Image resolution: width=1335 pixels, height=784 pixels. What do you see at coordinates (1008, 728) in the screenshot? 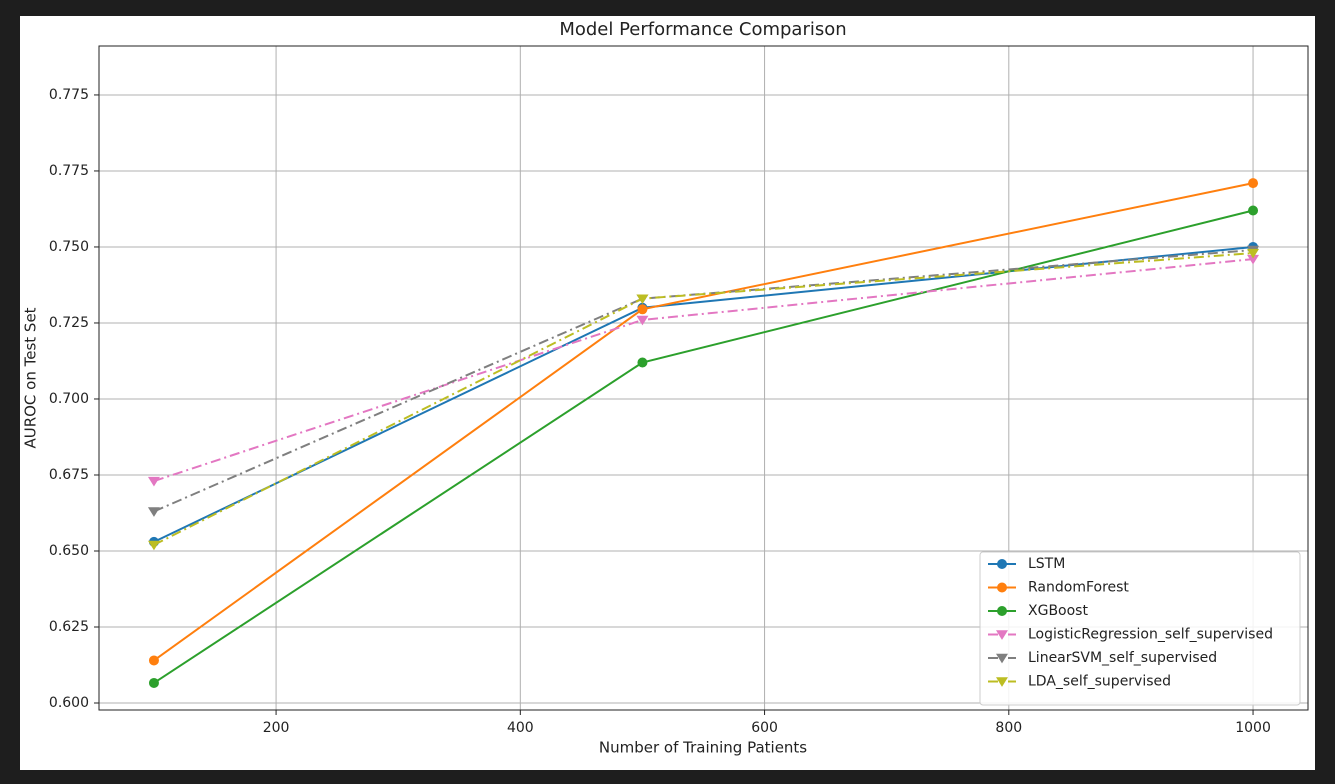
I see `x-tick-label: 800` at bounding box center [1008, 728].